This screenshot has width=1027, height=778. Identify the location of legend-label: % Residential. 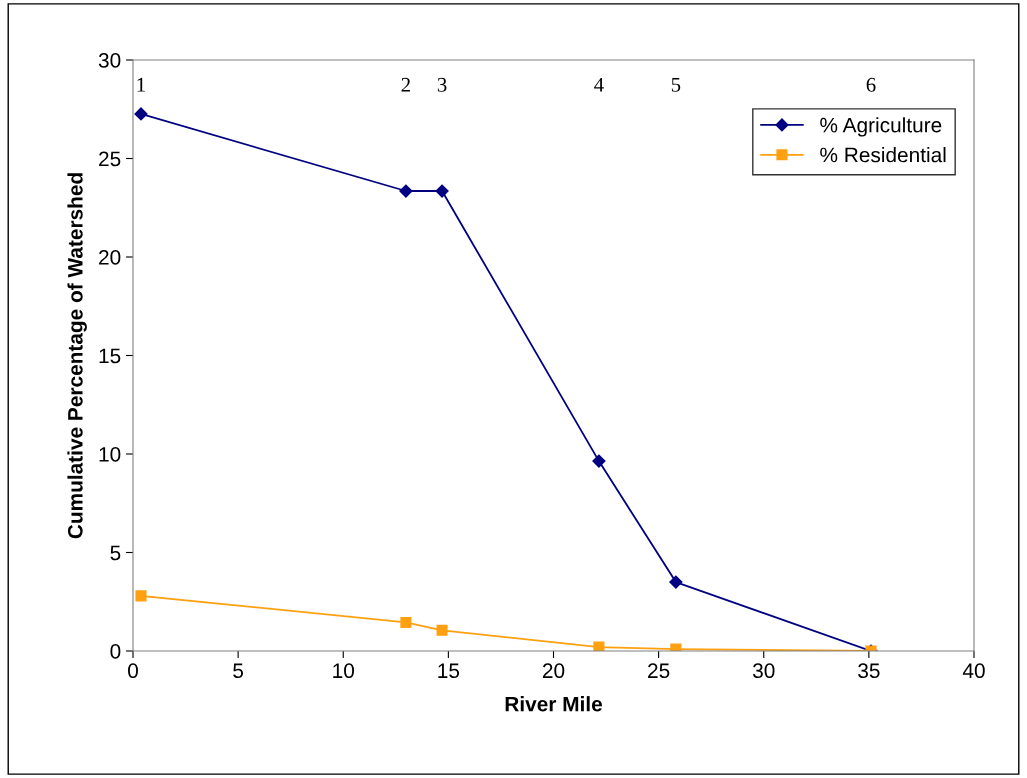
(883, 155).